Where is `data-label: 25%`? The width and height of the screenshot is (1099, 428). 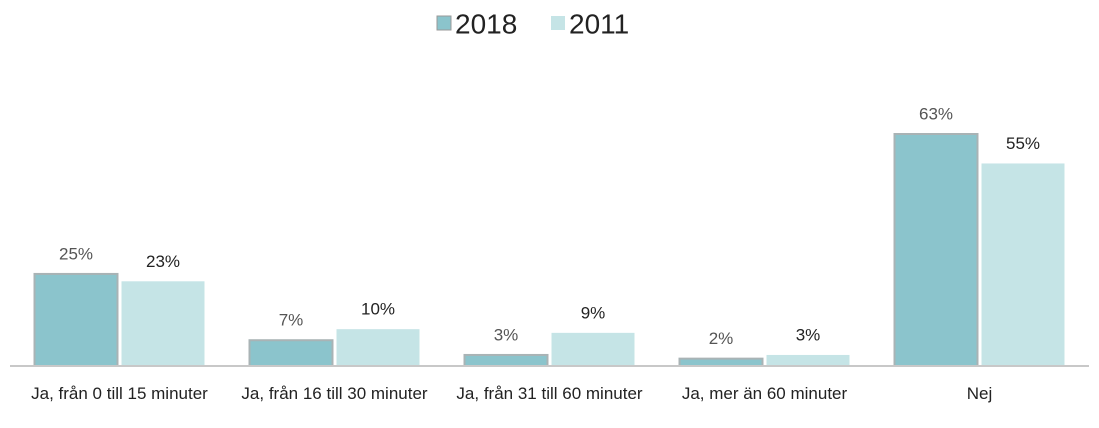
data-label: 25% is located at coordinates (76, 253).